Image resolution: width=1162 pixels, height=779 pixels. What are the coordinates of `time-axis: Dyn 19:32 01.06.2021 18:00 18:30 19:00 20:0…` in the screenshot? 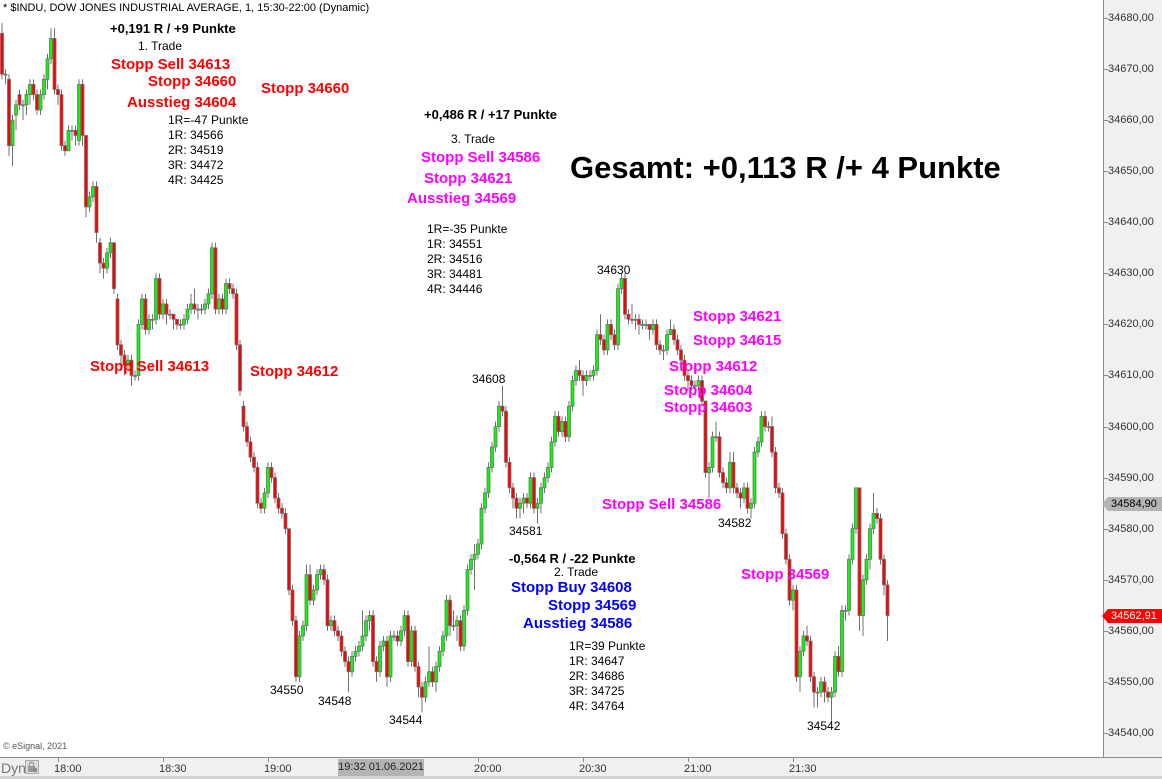 It's located at (581, 767).